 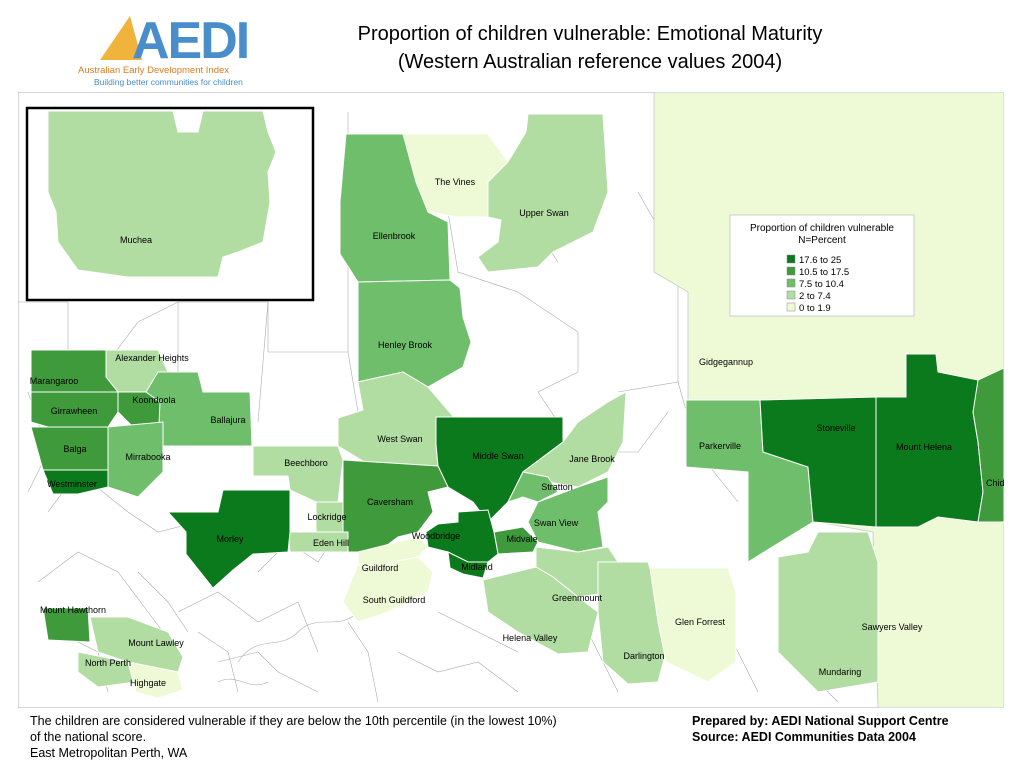 What do you see at coordinates (824, 272) in the screenshot?
I see `legend-label: 10.5 to 17.5` at bounding box center [824, 272].